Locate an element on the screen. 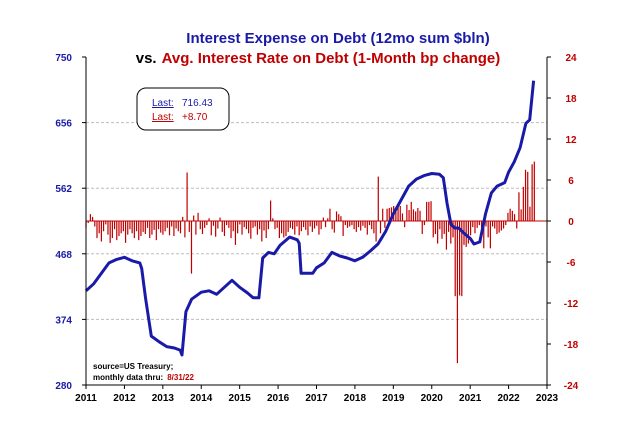 Image resolution: width=639 pixels, height=439 pixels. right-tick-label: -6 is located at coordinates (571, 263).